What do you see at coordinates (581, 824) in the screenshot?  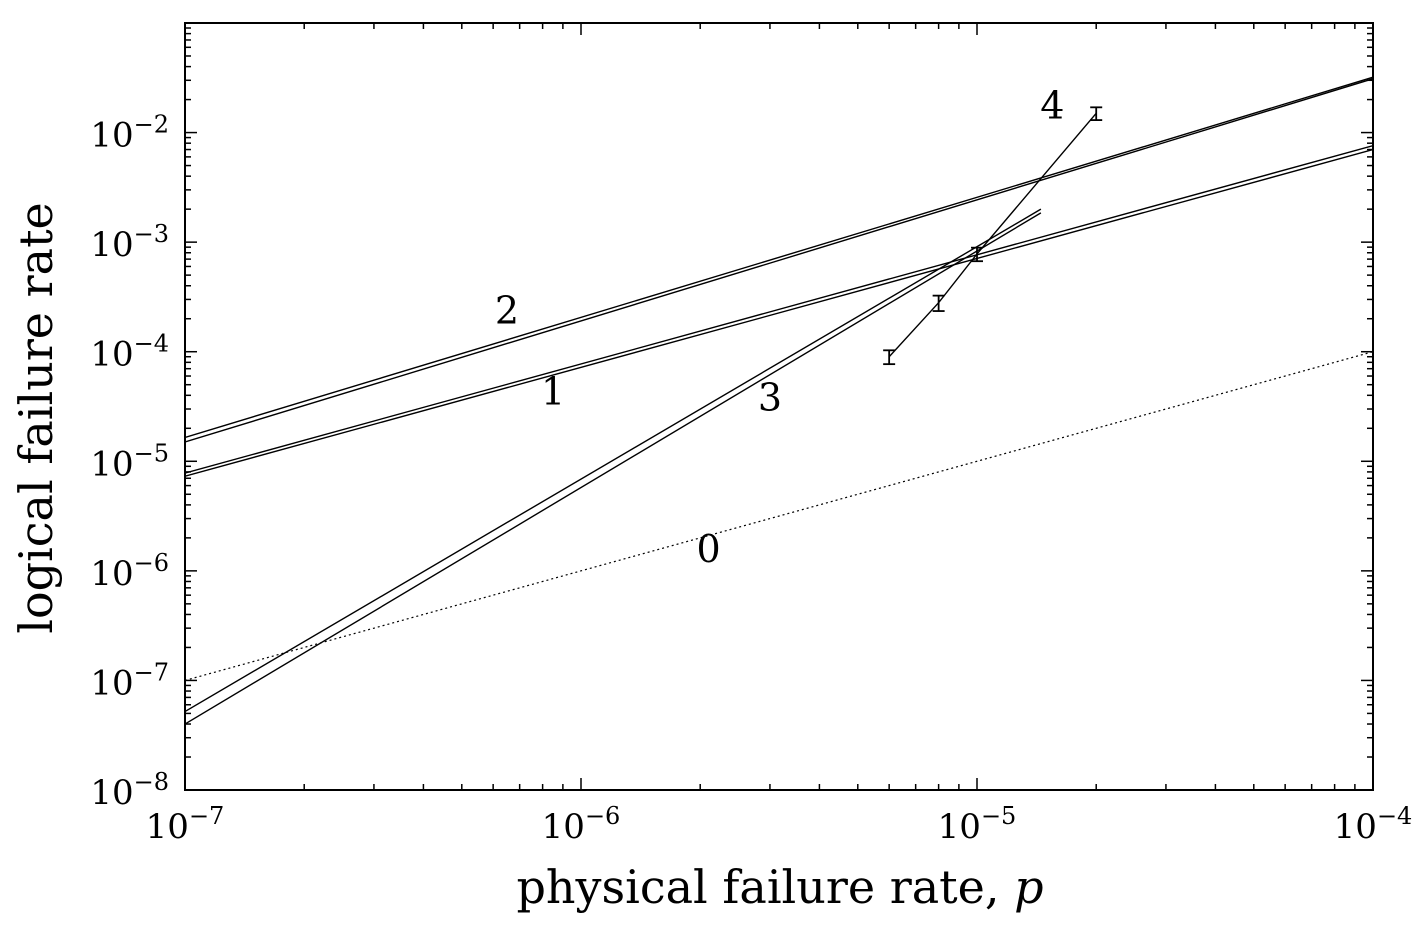 I see `x-tick-label: 10⁻⁶` at bounding box center [581, 824].